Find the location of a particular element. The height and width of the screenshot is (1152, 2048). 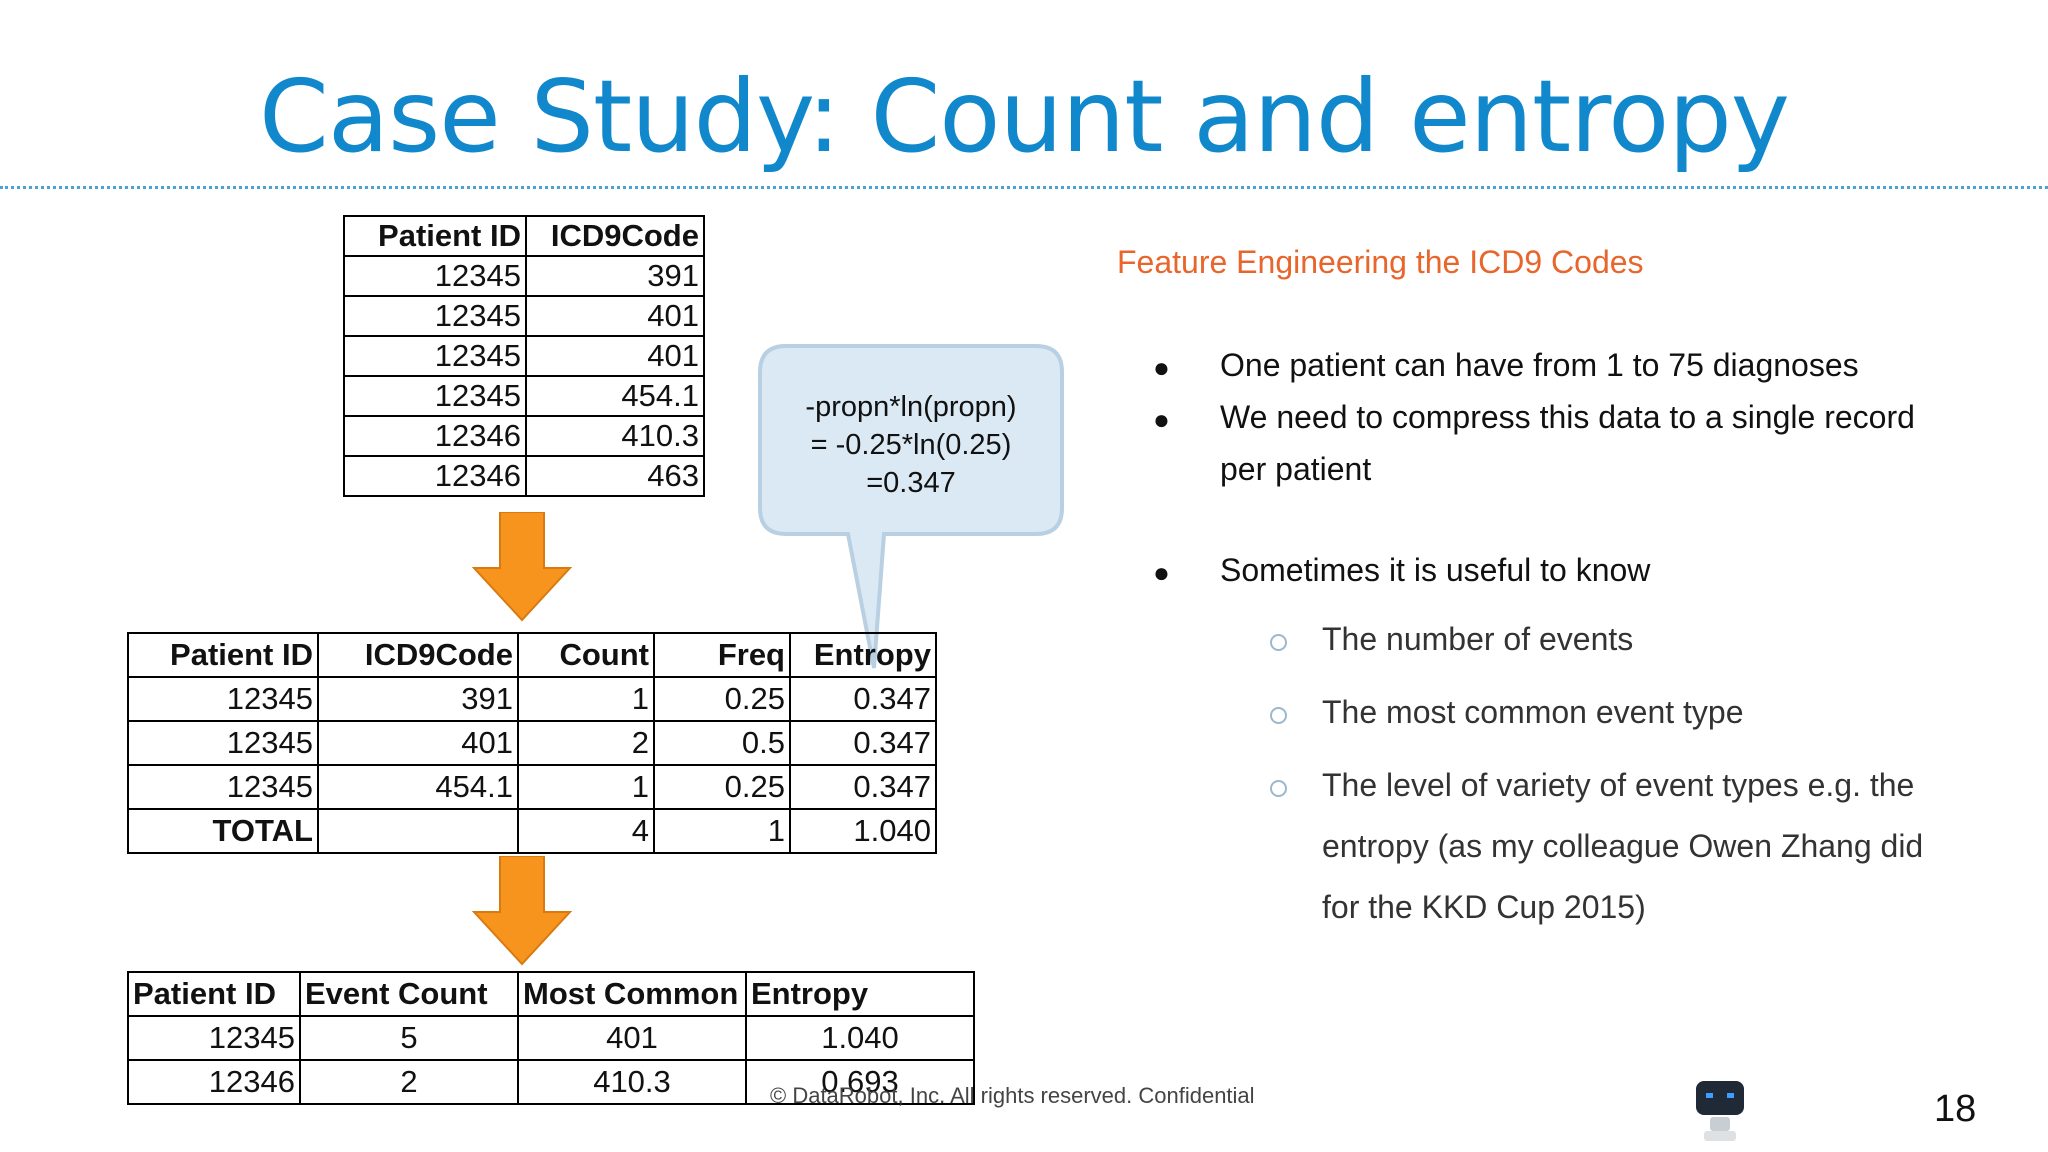

table-row: 12345 401 2 0.5 0.347 is located at coordinates (532, 743).